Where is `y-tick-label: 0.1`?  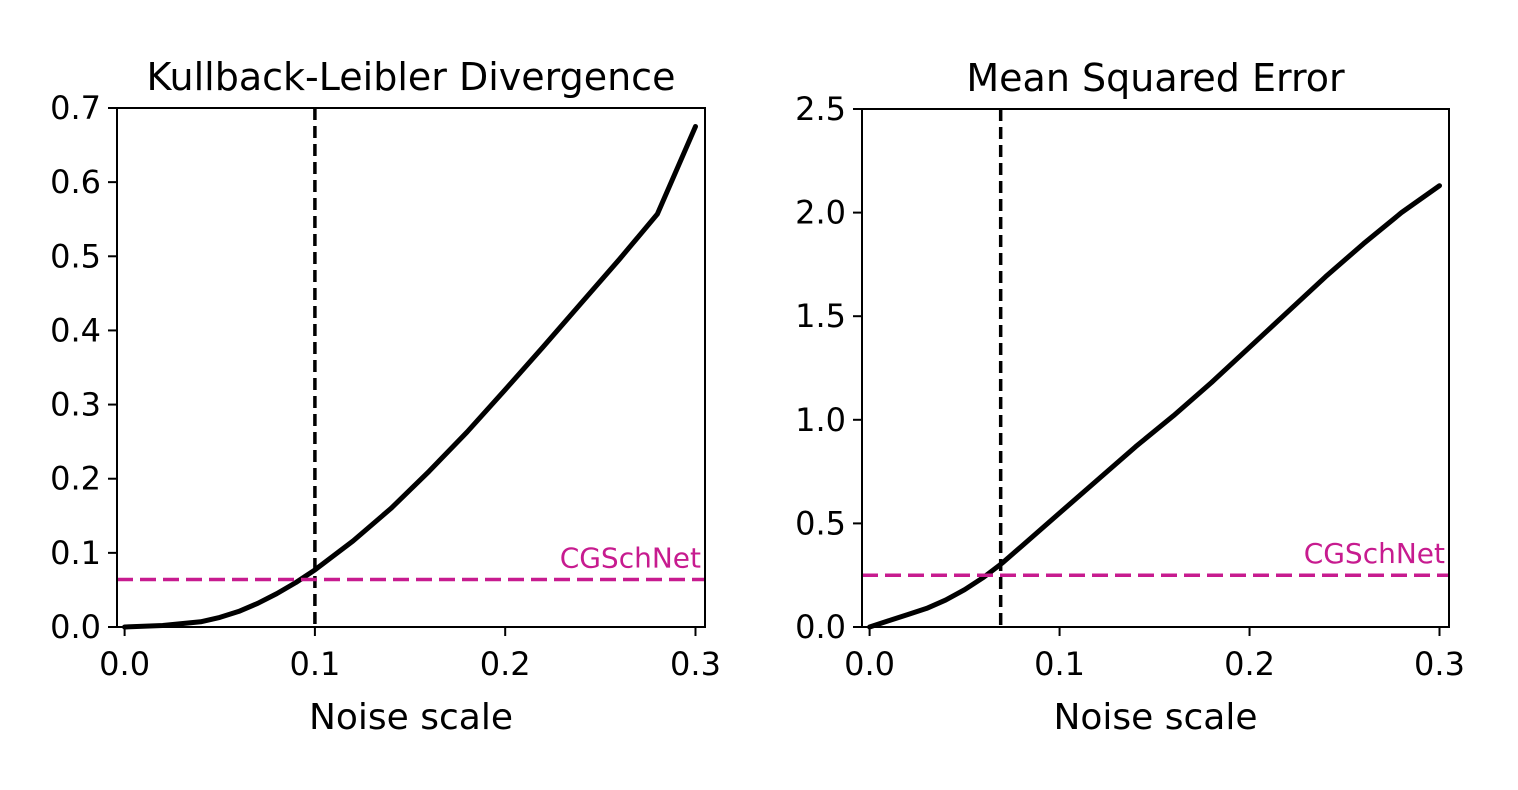 y-tick-label: 0.1 is located at coordinates (75, 553).